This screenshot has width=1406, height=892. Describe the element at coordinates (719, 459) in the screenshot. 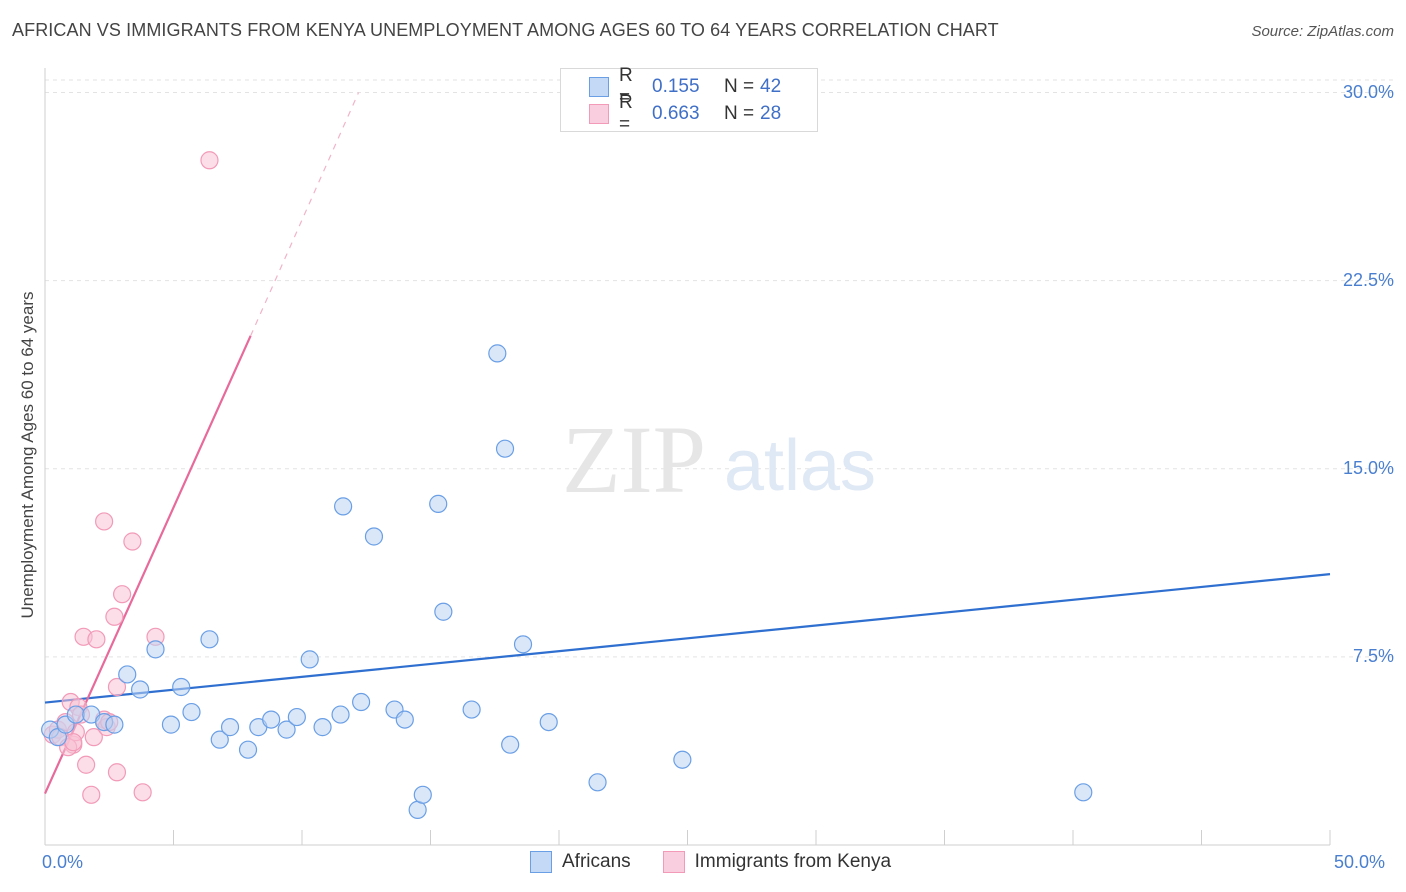

I see `watermark: ZIP atlas` at that location.